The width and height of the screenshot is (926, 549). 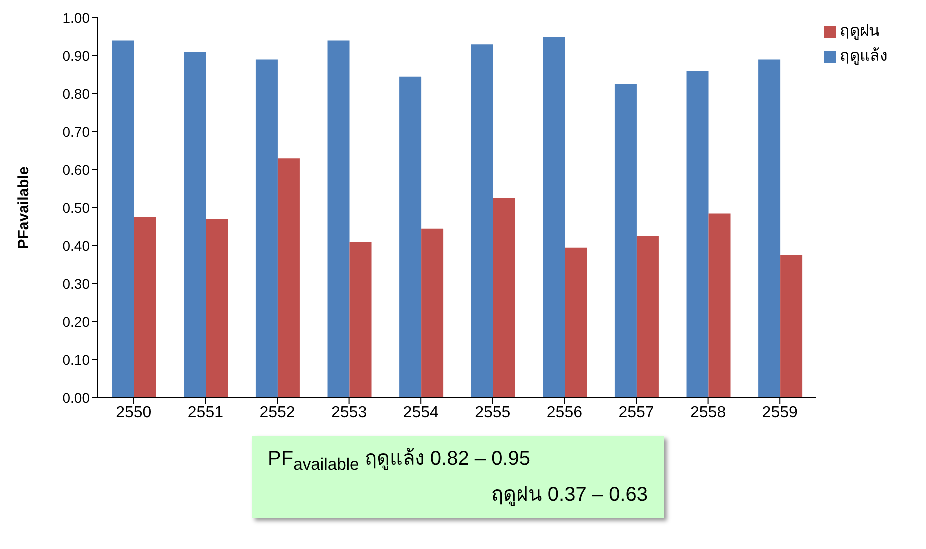 What do you see at coordinates (493, 413) in the screenshot?
I see `x-tick-label: 2555` at bounding box center [493, 413].